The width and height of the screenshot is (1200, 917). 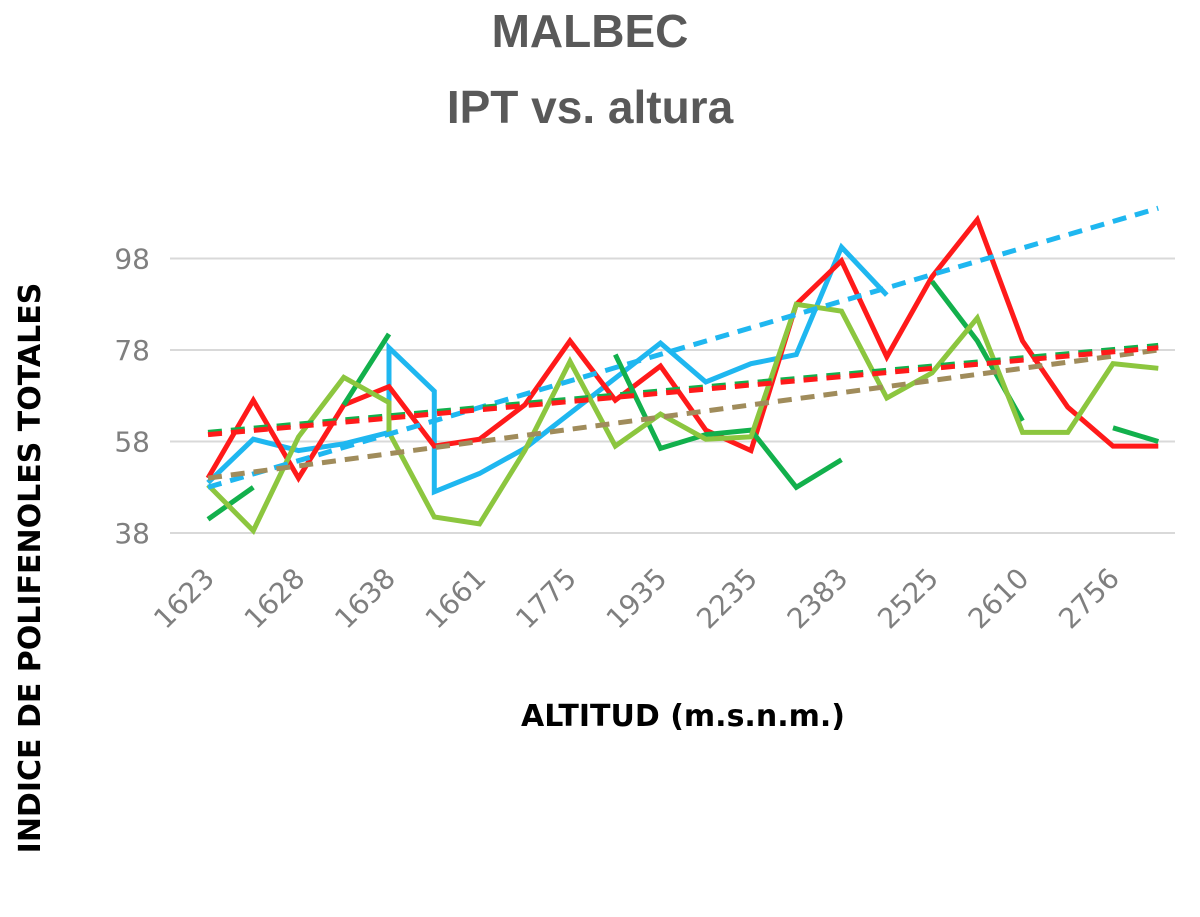 I want to click on chart-title: MALBEC, so click(x=590, y=31).